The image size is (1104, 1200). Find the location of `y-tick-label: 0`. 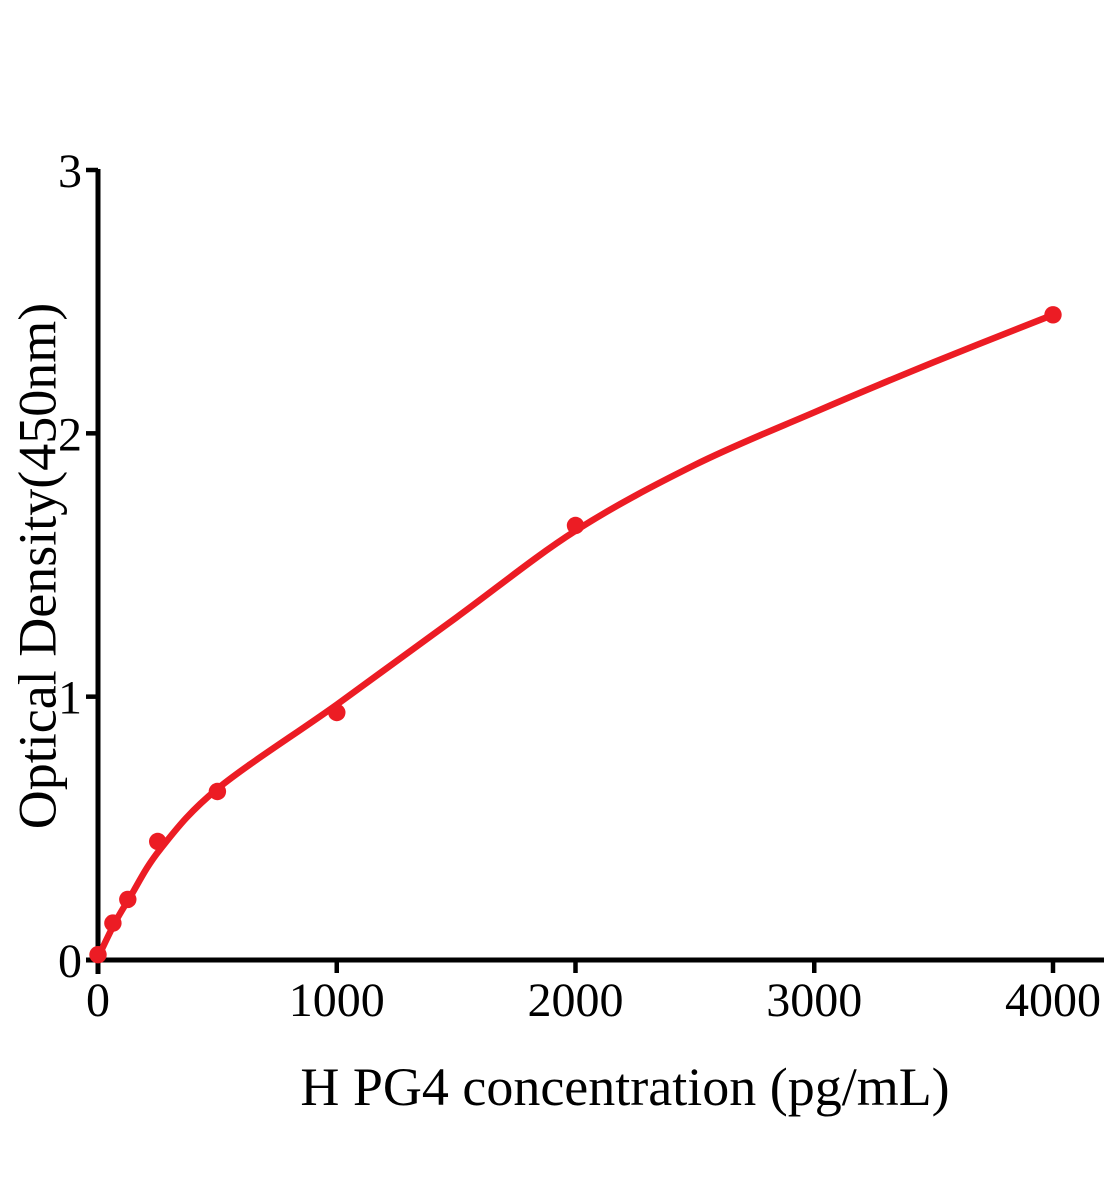

y-tick-label: 0 is located at coordinates (70, 961).